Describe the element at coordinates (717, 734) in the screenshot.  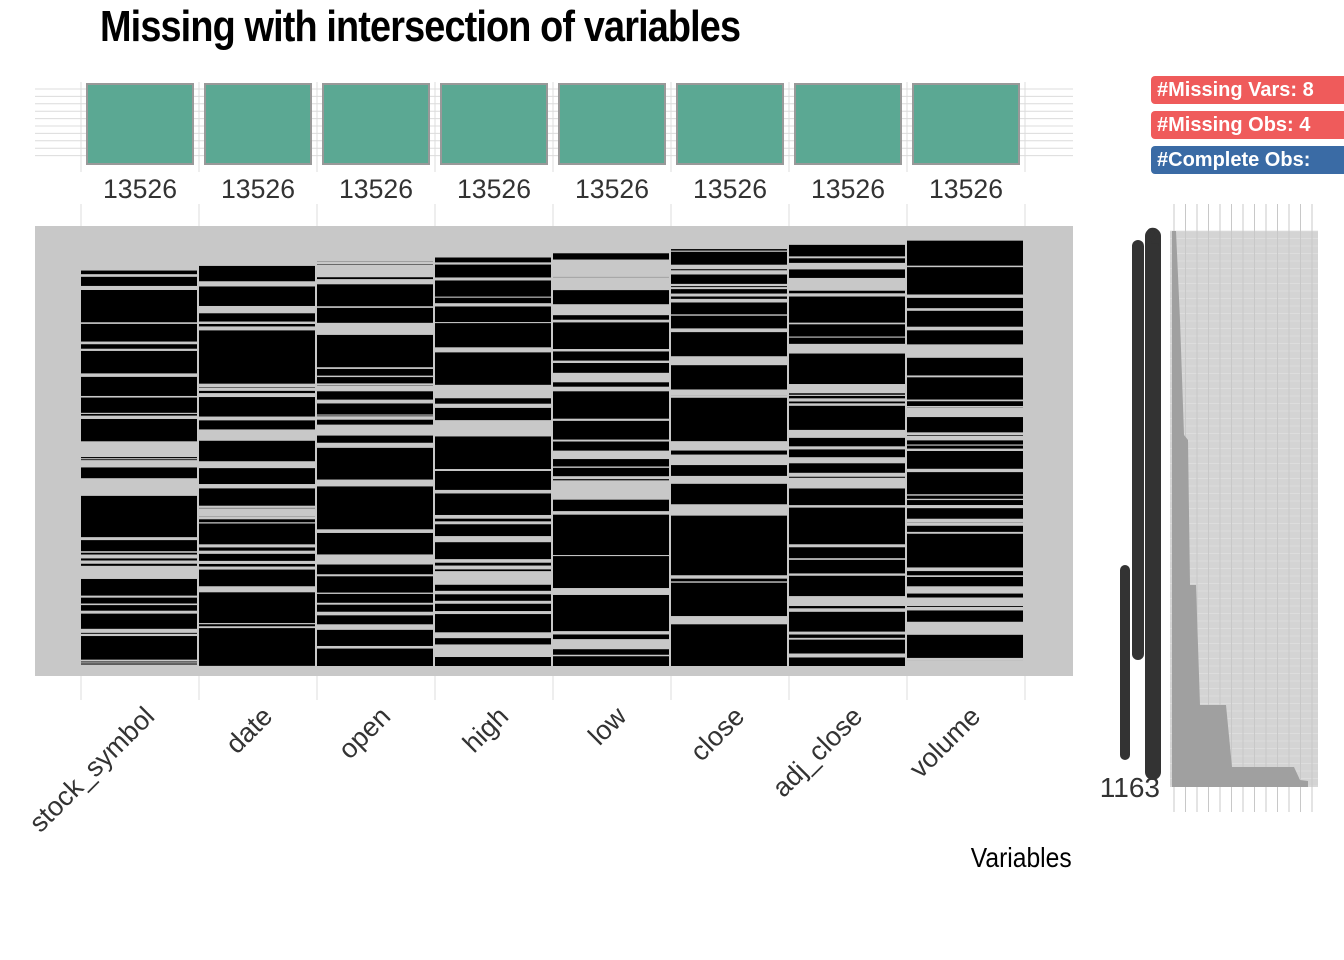
I see `variable-tick-label: close` at that location.